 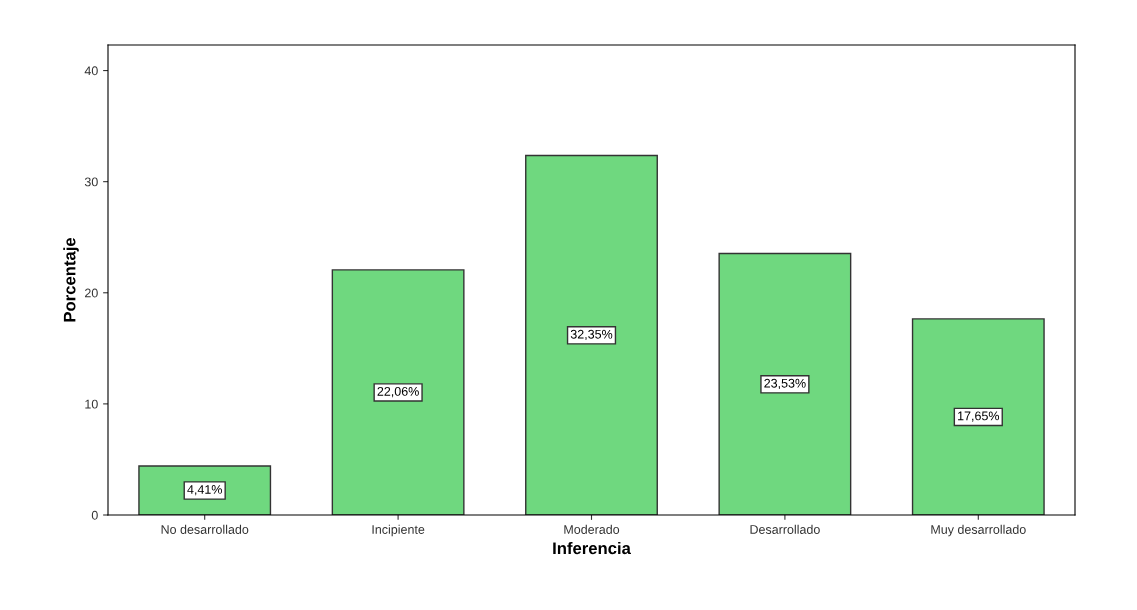 I want to click on x-tick-label: Incipiente, so click(x=398, y=530).